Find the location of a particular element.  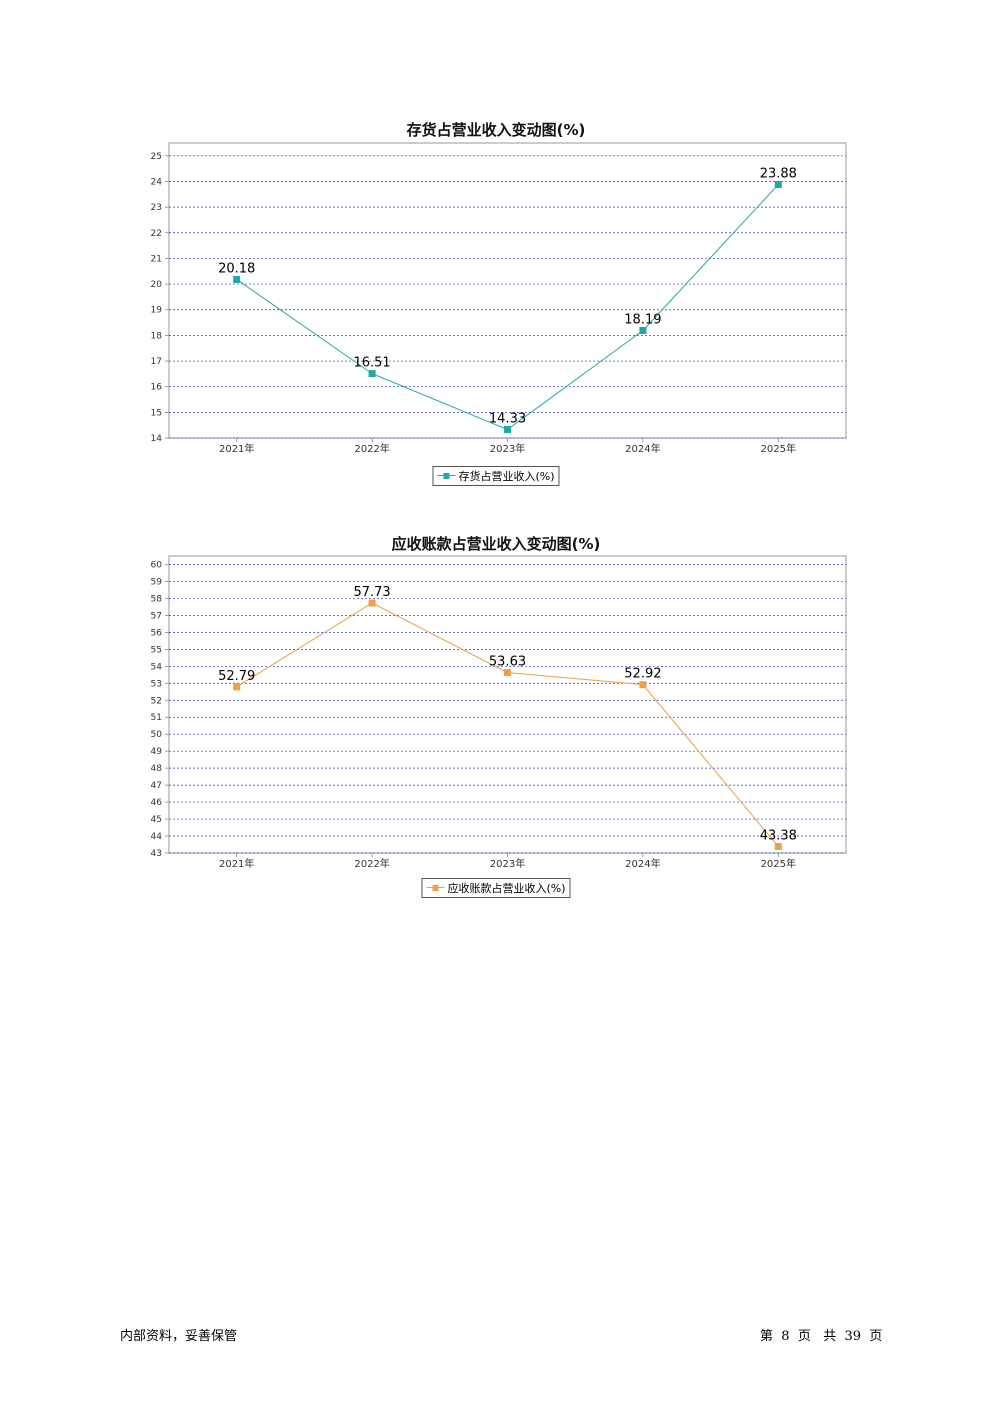

chart-2-legend: 应收账款占营业收入(%) is located at coordinates (496, 888).